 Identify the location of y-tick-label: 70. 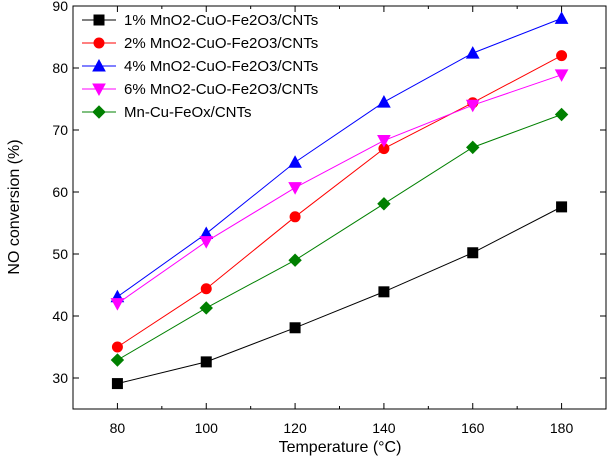
(60, 130).